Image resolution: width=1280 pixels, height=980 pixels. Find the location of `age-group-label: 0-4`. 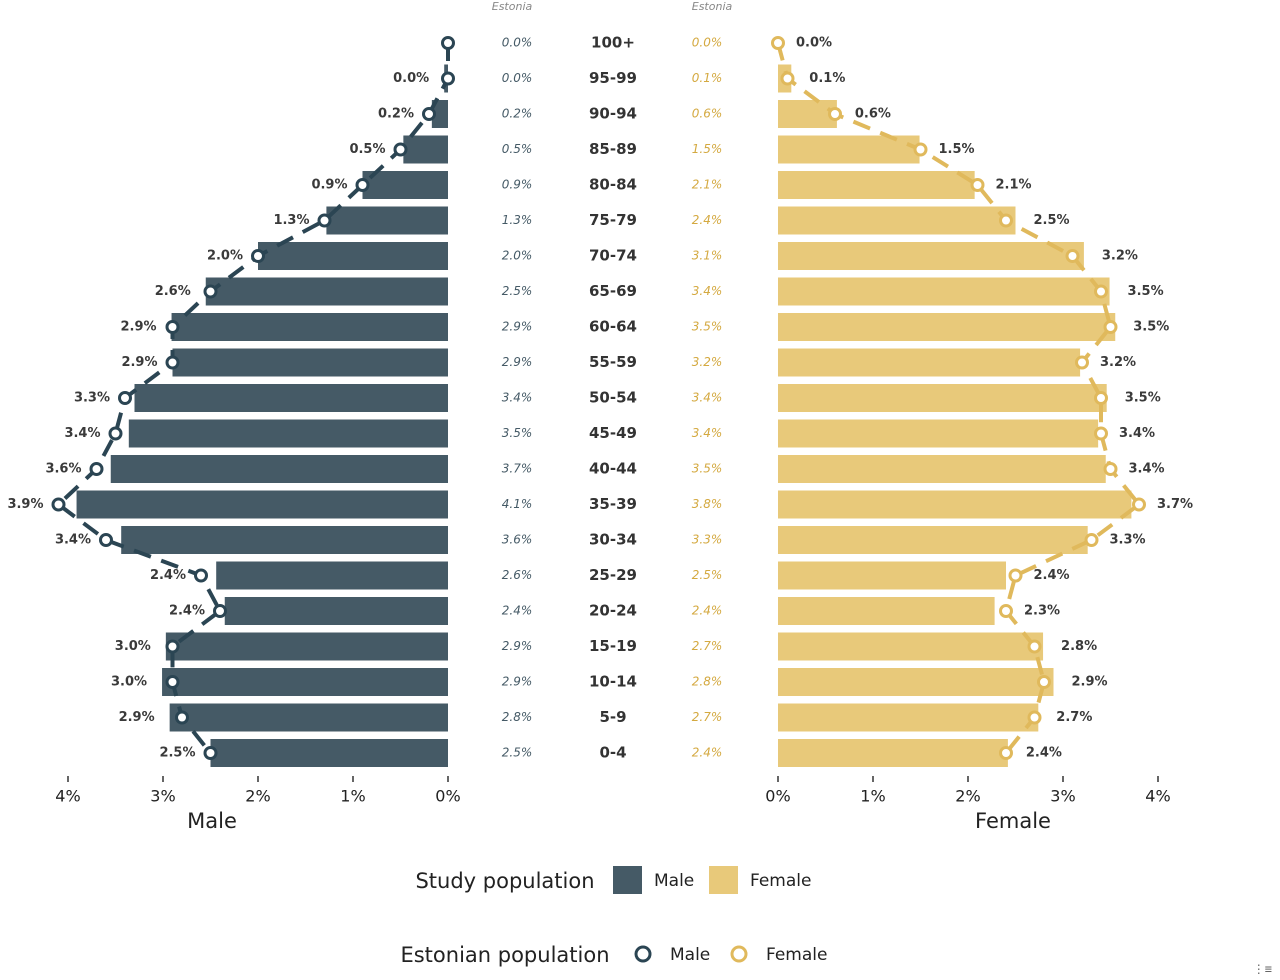

age-group-label: 0-4 is located at coordinates (612, 753).